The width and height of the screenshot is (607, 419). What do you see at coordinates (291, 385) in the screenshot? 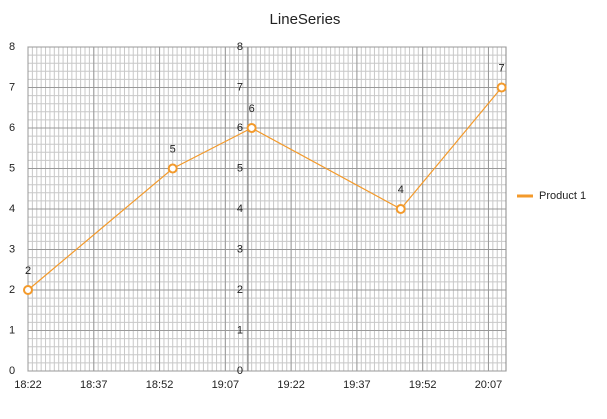
I see `x-tick-label: 19:22` at bounding box center [291, 385].